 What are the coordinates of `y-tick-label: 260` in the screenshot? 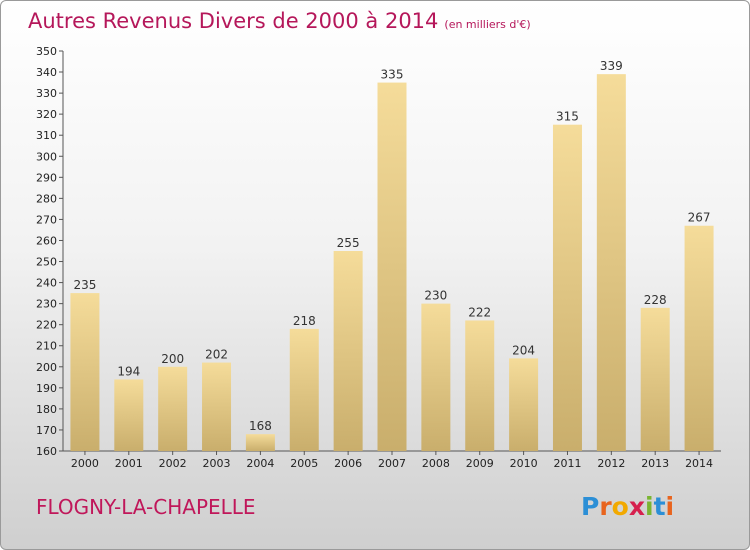 It's located at (46, 240).